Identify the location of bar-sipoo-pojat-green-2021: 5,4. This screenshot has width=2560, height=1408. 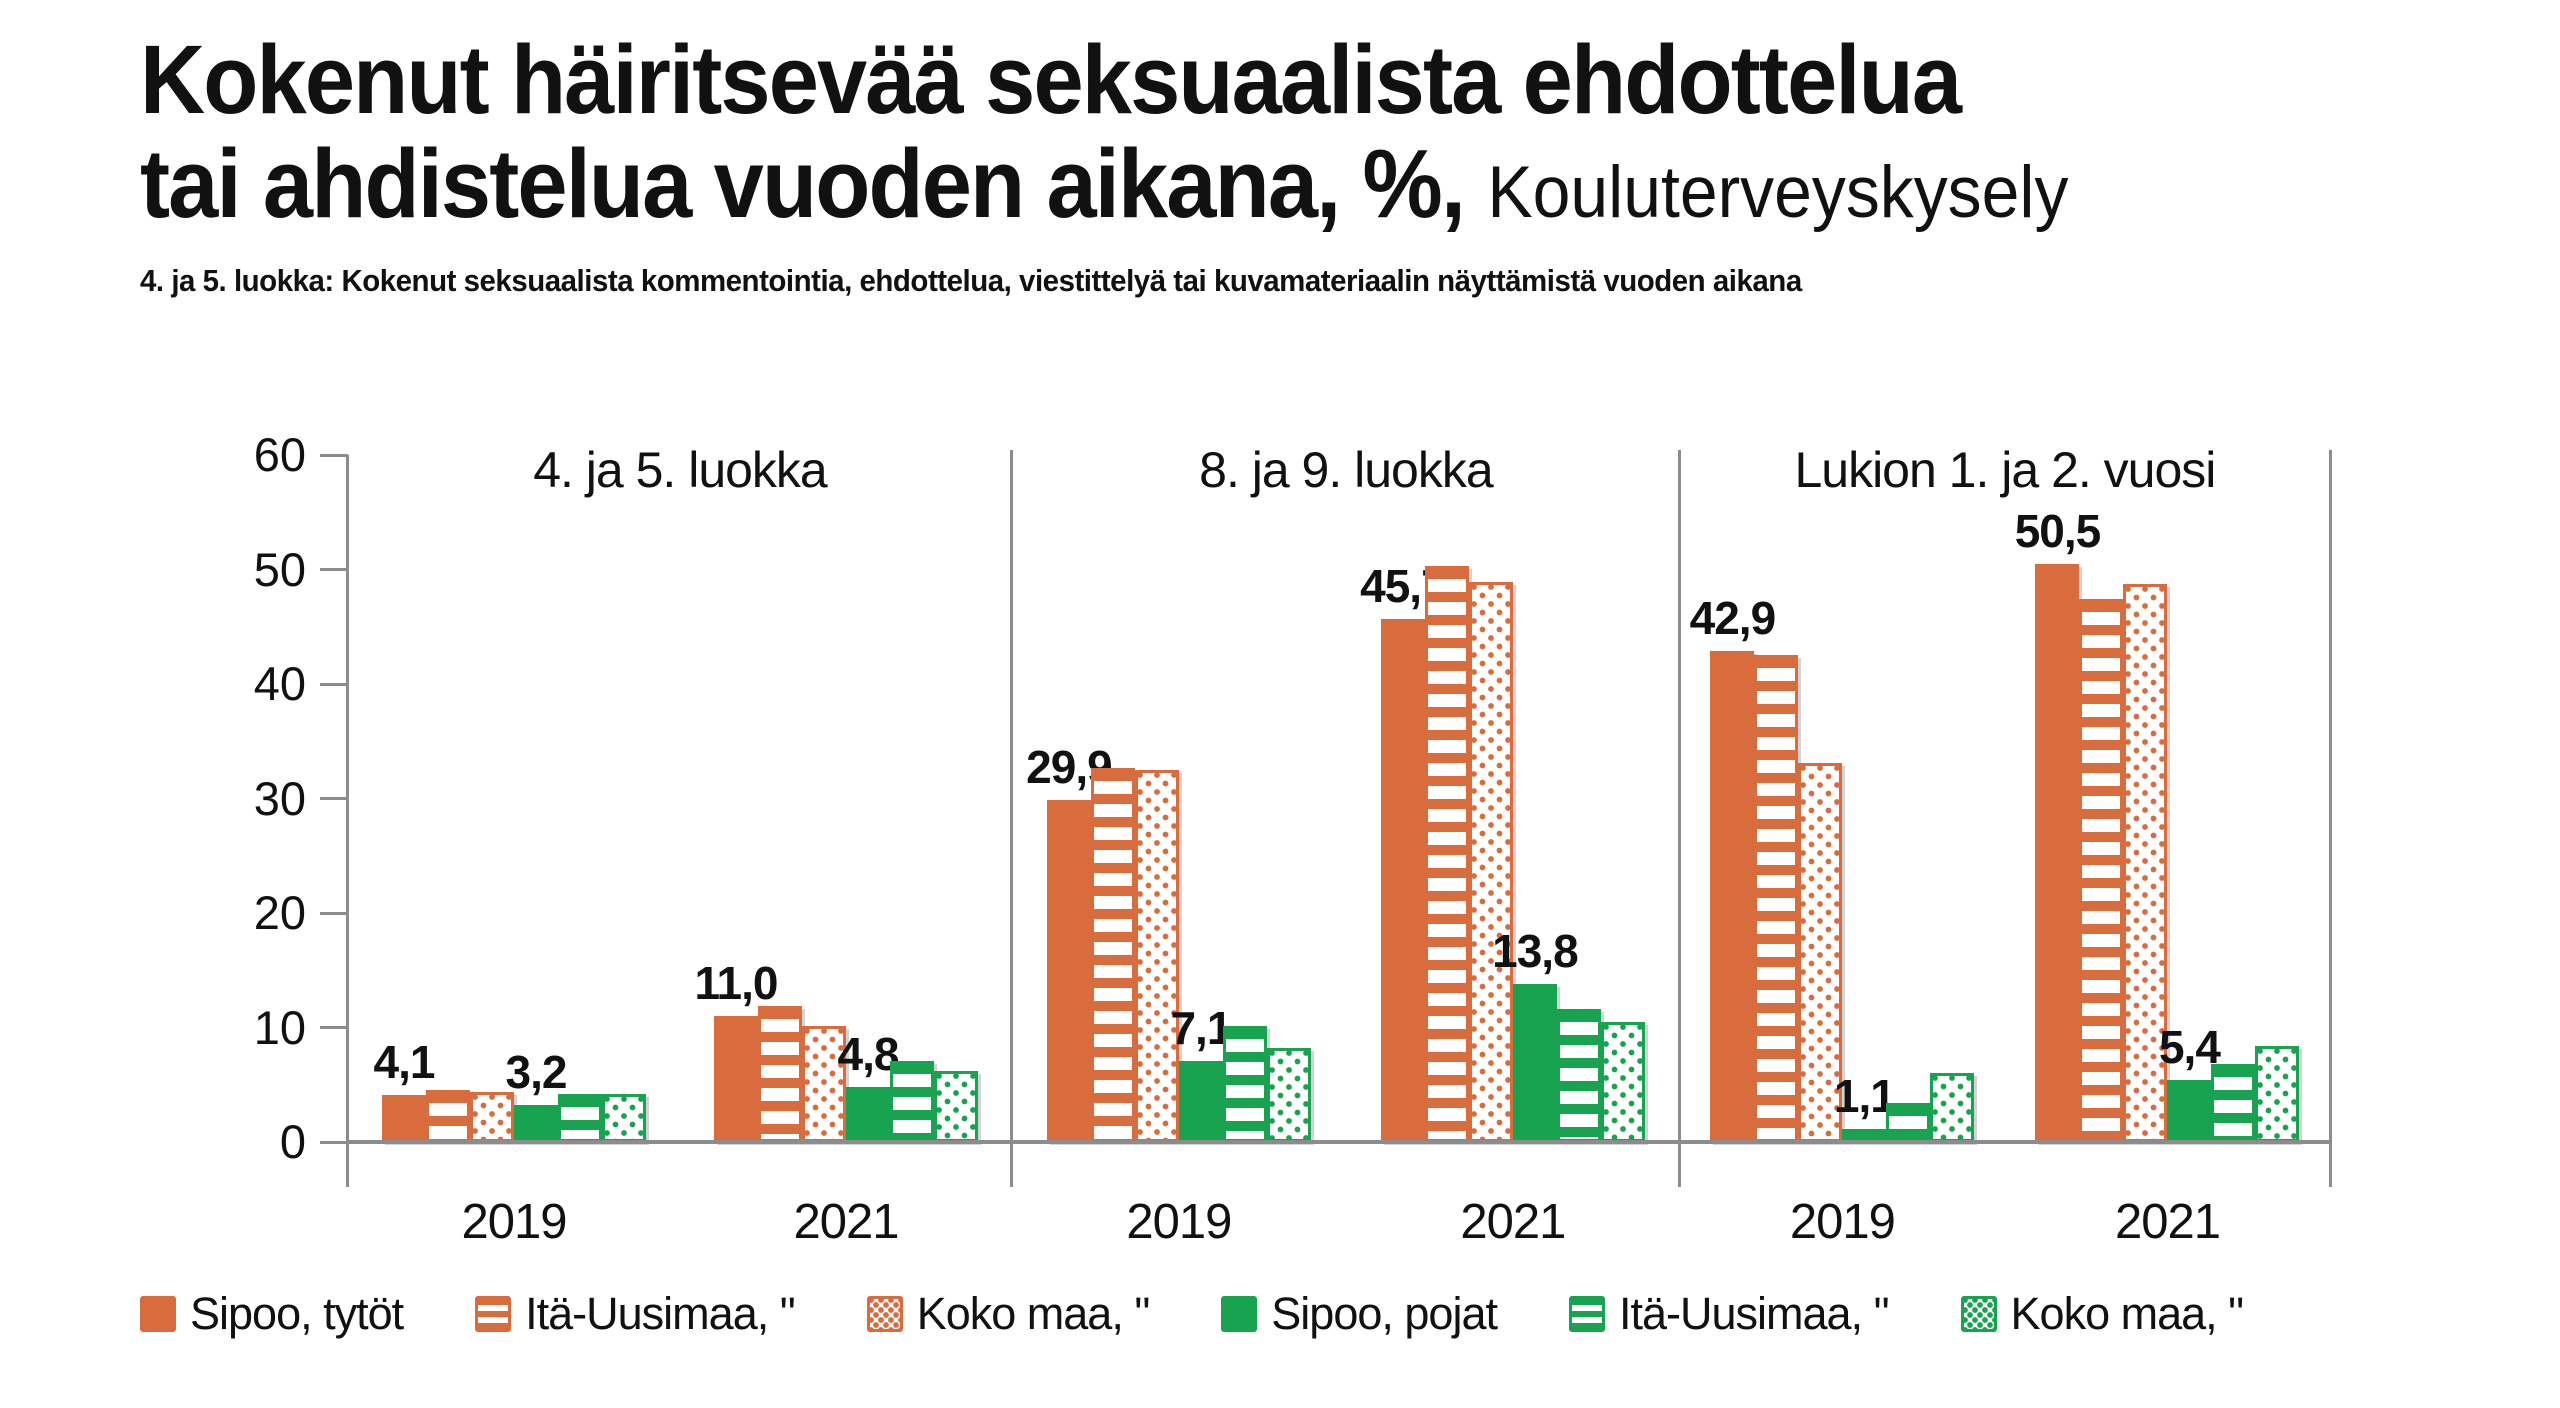
(2190, 1081).